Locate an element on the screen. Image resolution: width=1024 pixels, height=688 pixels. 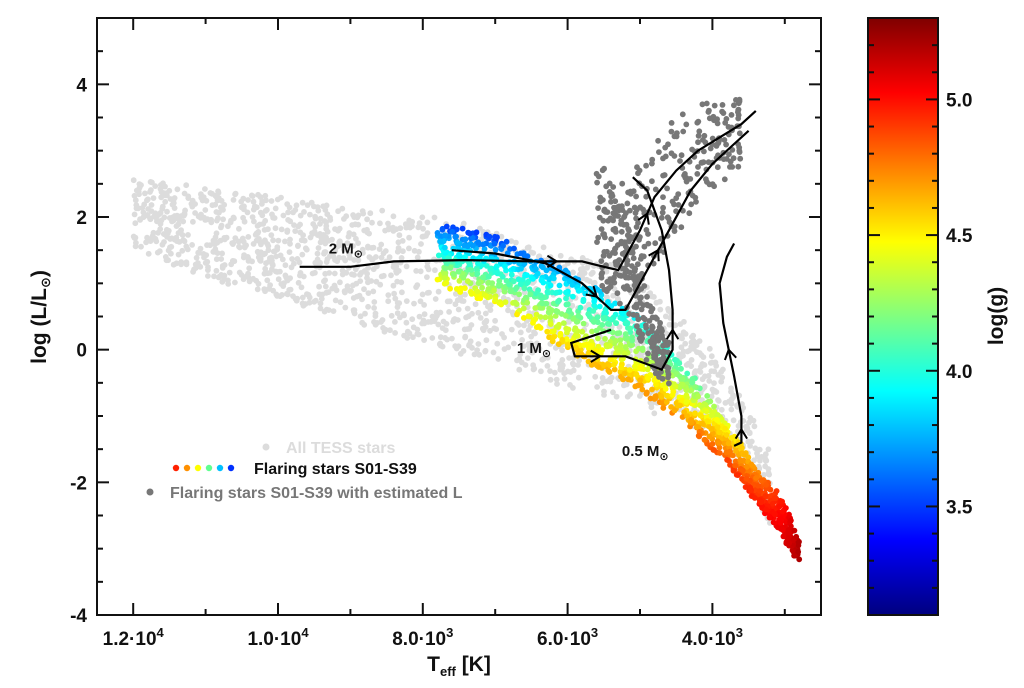
x-axis-label-subscript: eff is located at coordinates (448, 671).